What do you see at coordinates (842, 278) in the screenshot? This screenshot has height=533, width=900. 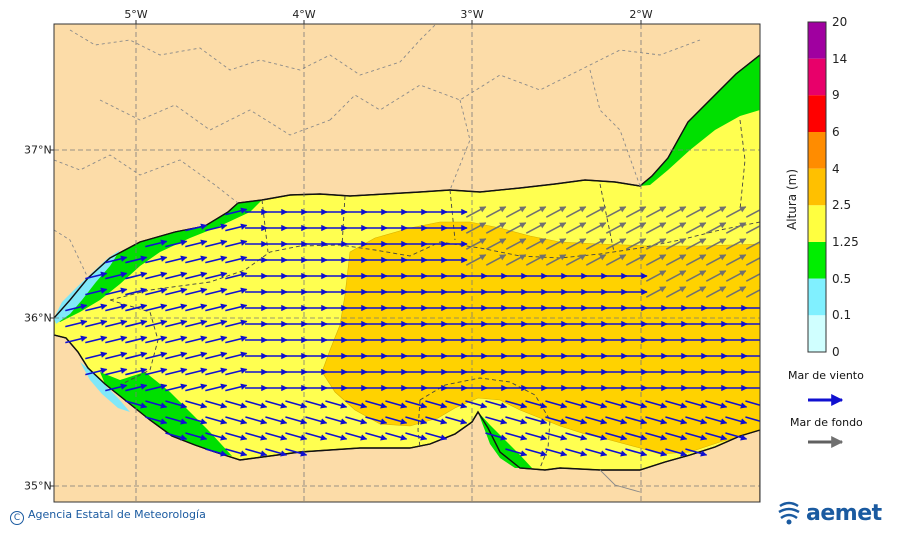 I see `legend-tick-label: 0.5` at bounding box center [842, 278].